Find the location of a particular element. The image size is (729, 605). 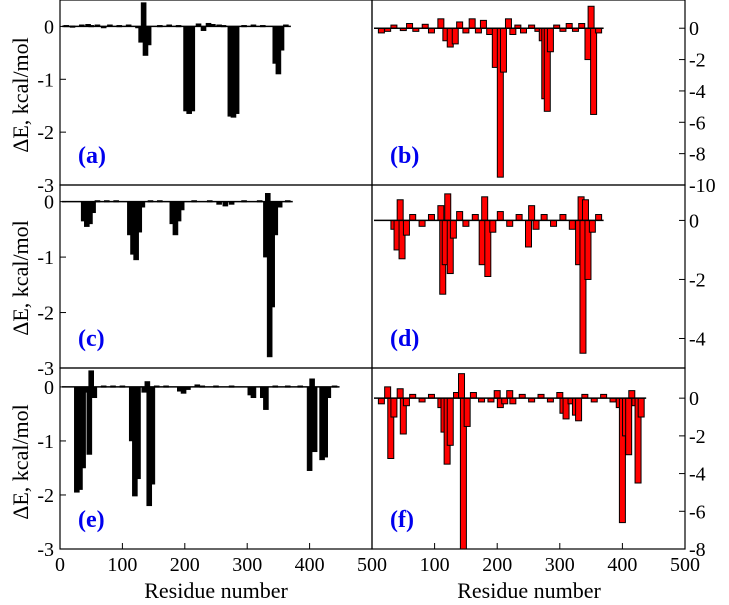

panel-label: (e) is located at coordinates (91, 520).